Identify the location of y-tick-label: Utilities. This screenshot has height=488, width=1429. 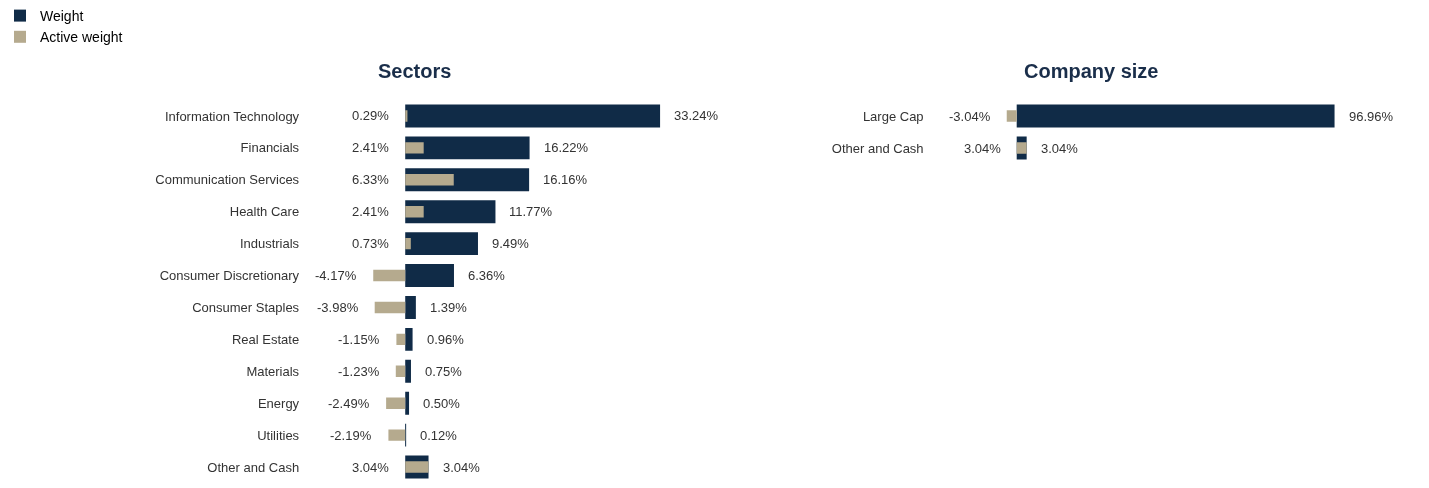
(278, 435).